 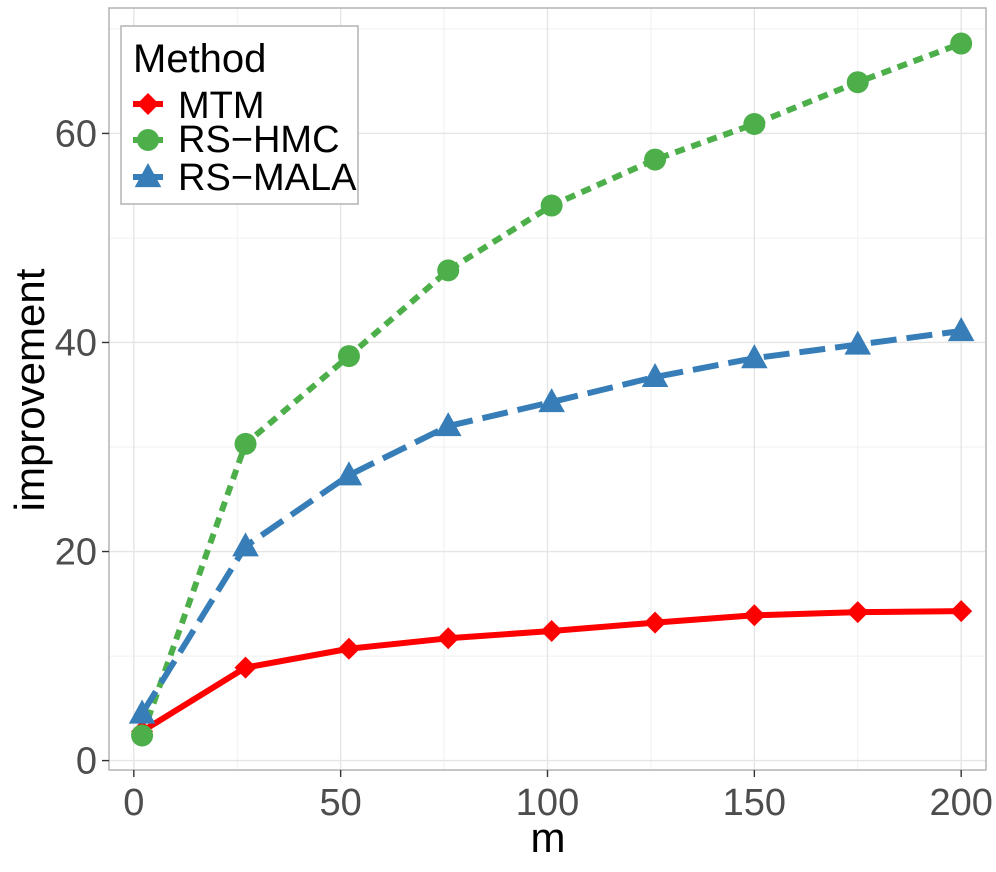 I want to click on legend-key-marker-rs-mala, so click(x=148, y=175).